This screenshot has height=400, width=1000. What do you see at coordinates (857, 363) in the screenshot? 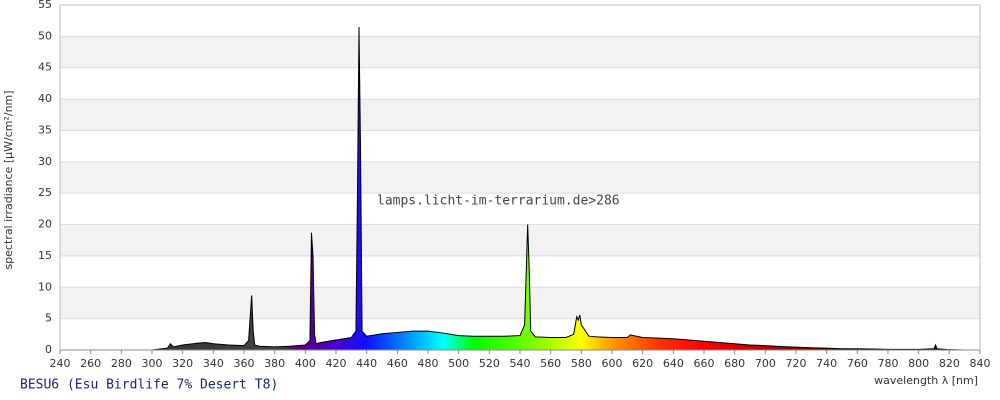
I see `x-tick-label: 760` at bounding box center [857, 363].